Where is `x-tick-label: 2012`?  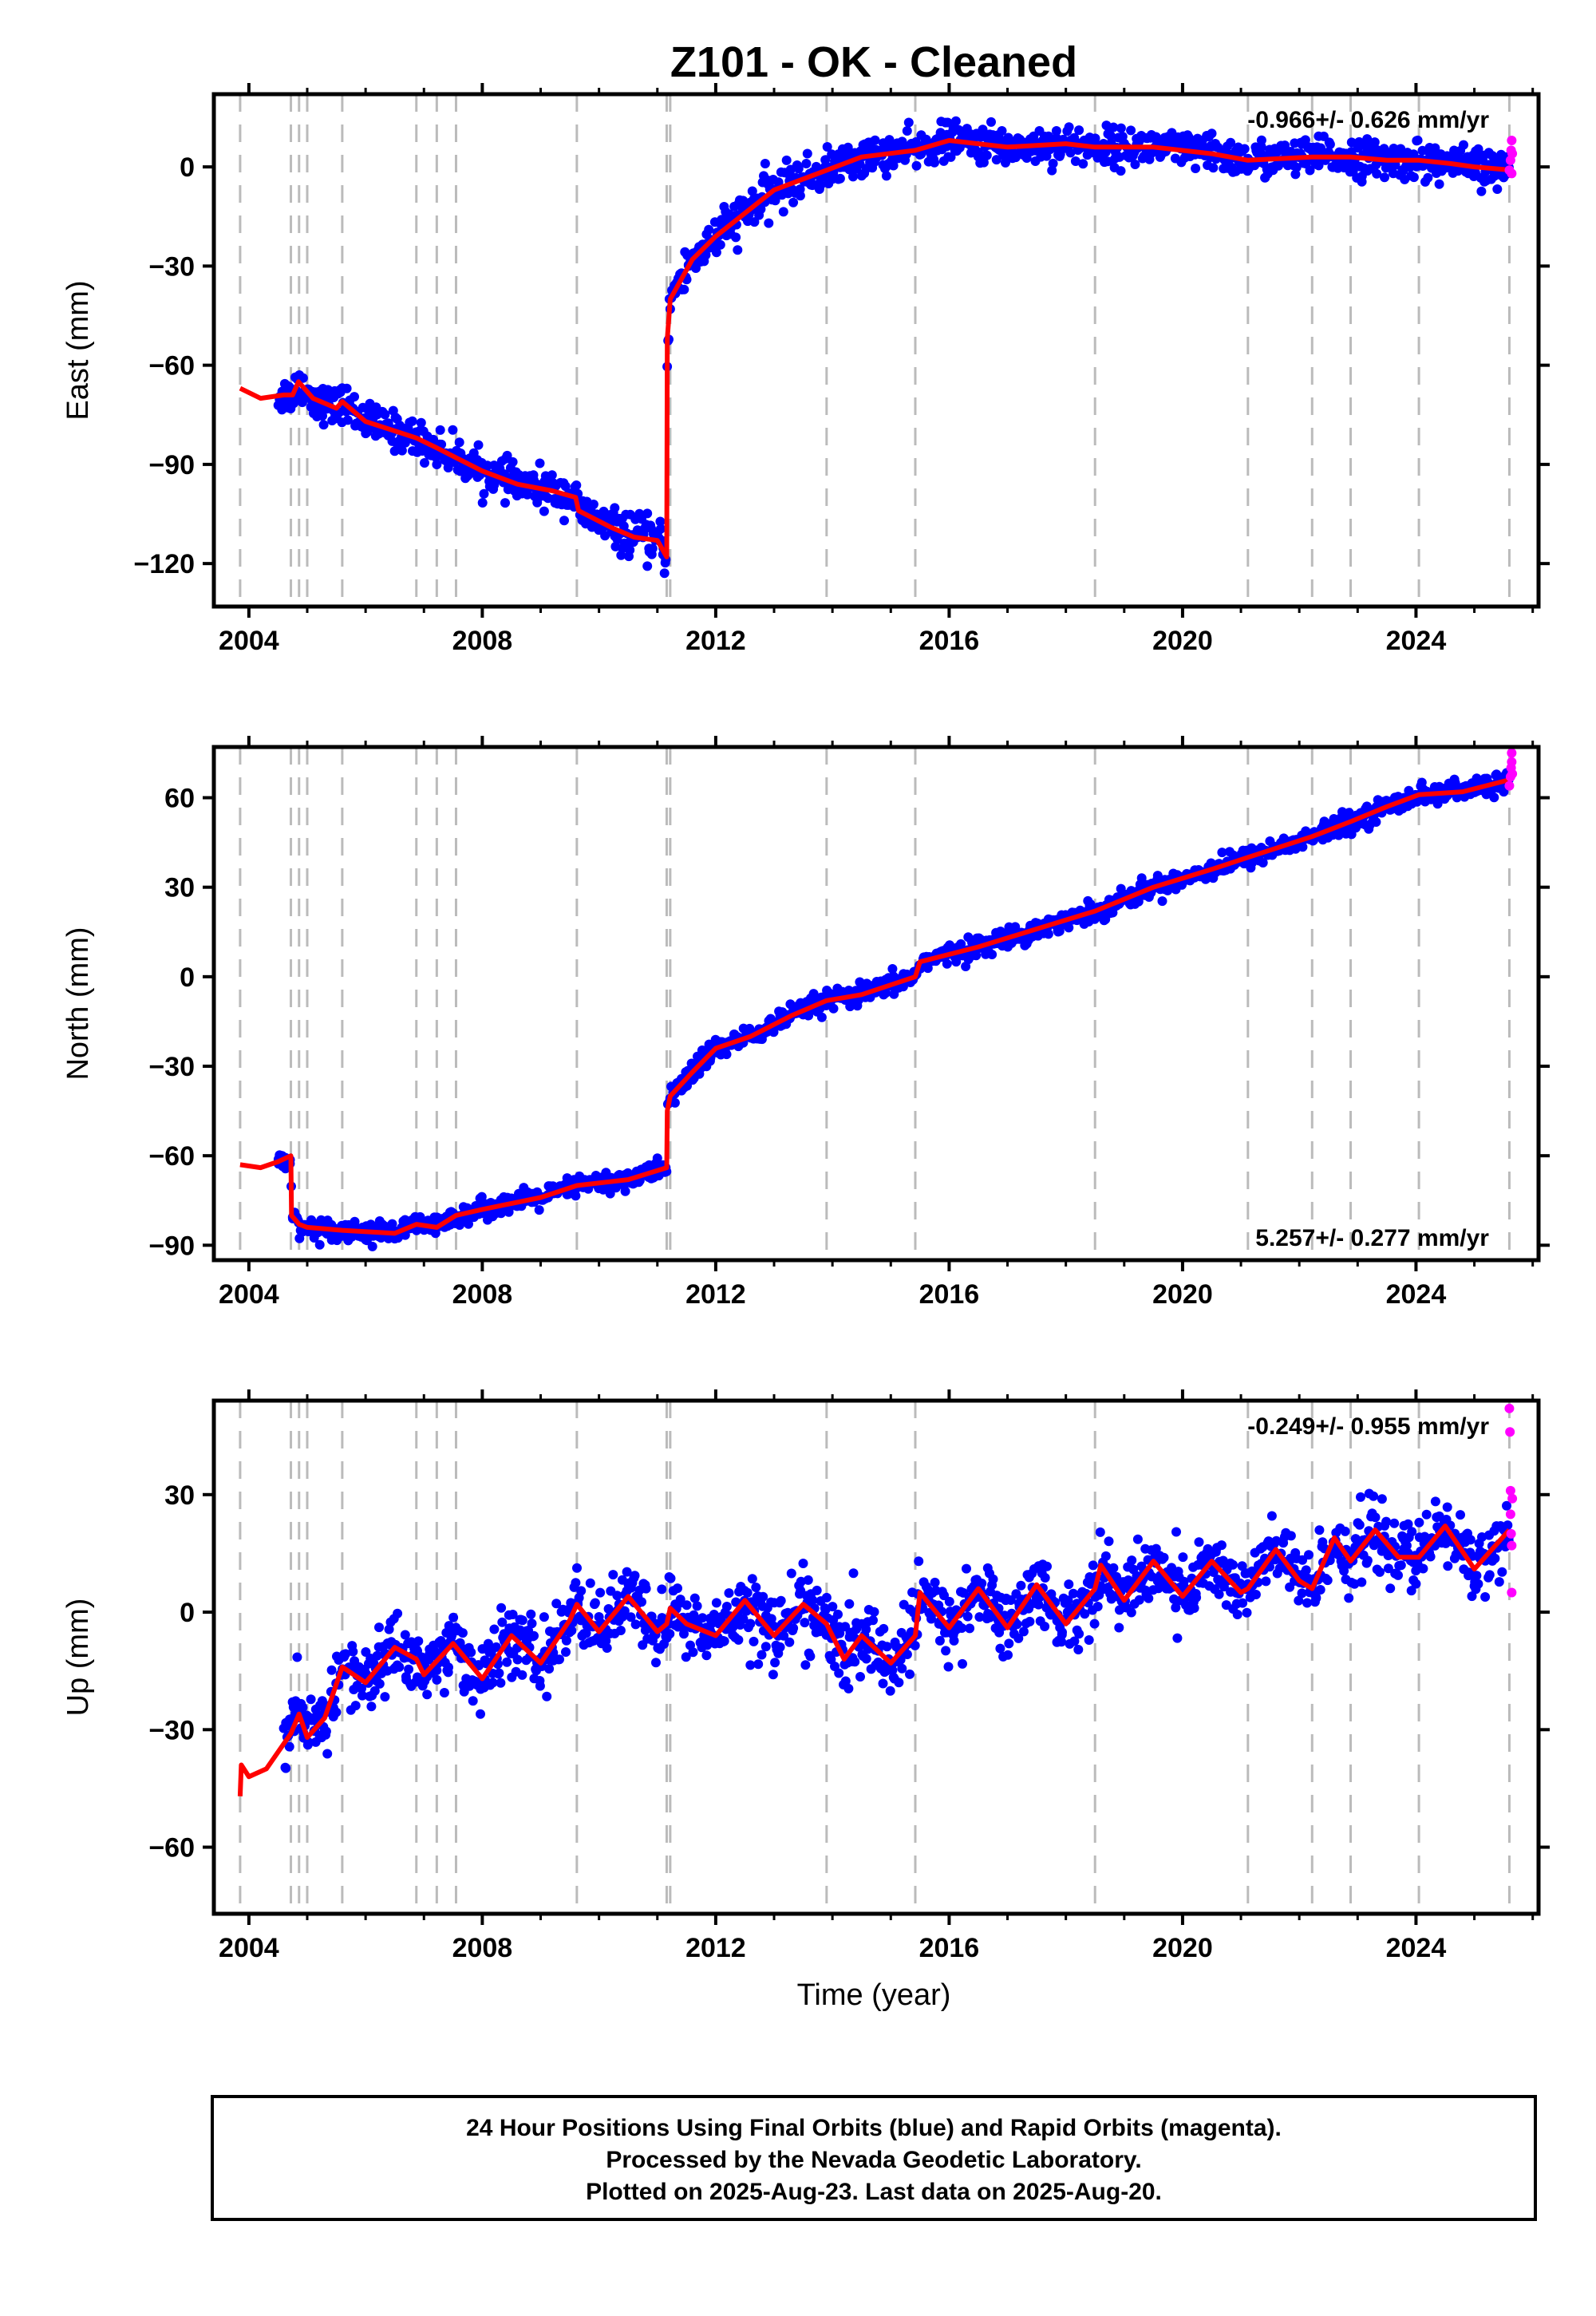
x-tick-label: 2012 is located at coordinates (715, 1948).